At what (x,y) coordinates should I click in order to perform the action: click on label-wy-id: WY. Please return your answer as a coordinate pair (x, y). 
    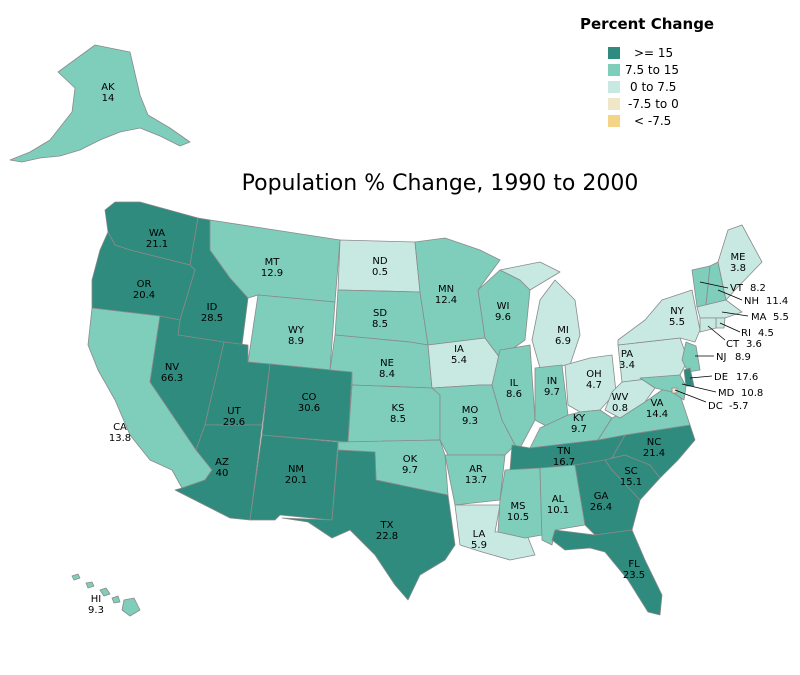
    Looking at the image, I should click on (296, 330).